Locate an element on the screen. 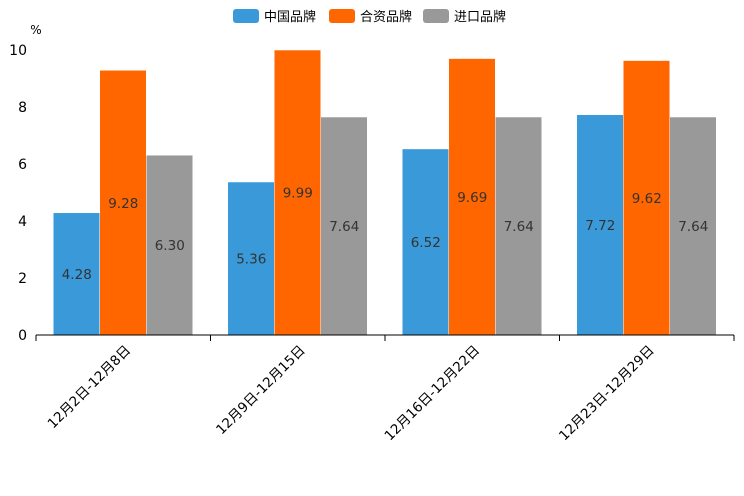 The image size is (744, 496). bar-value-label: 5.36 is located at coordinates (251, 260).